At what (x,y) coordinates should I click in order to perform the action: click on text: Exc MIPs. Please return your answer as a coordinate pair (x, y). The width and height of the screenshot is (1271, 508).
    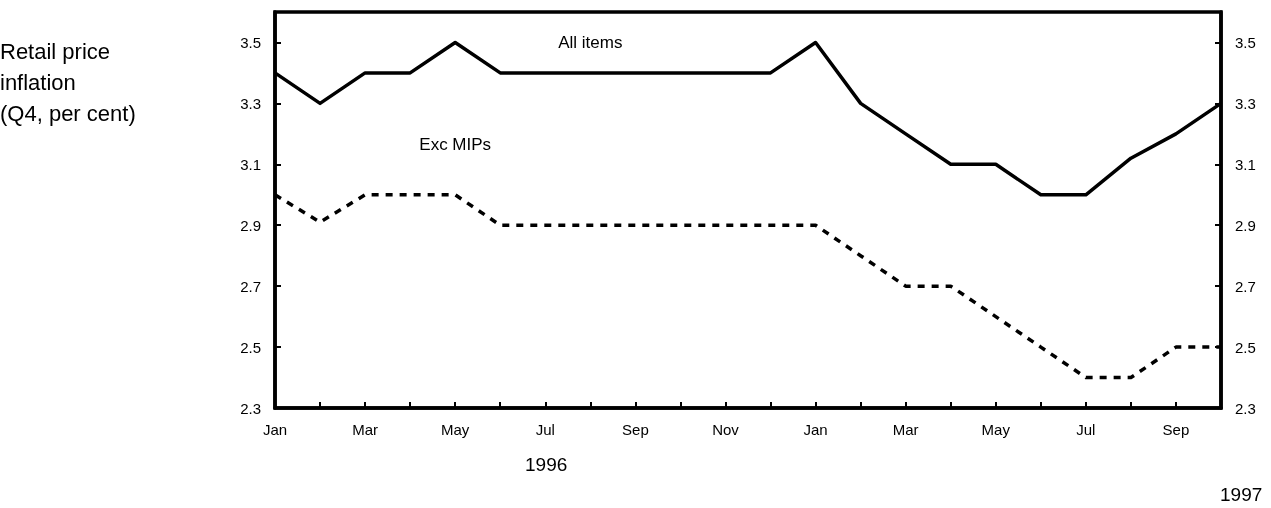
    Looking at the image, I should click on (455, 144).